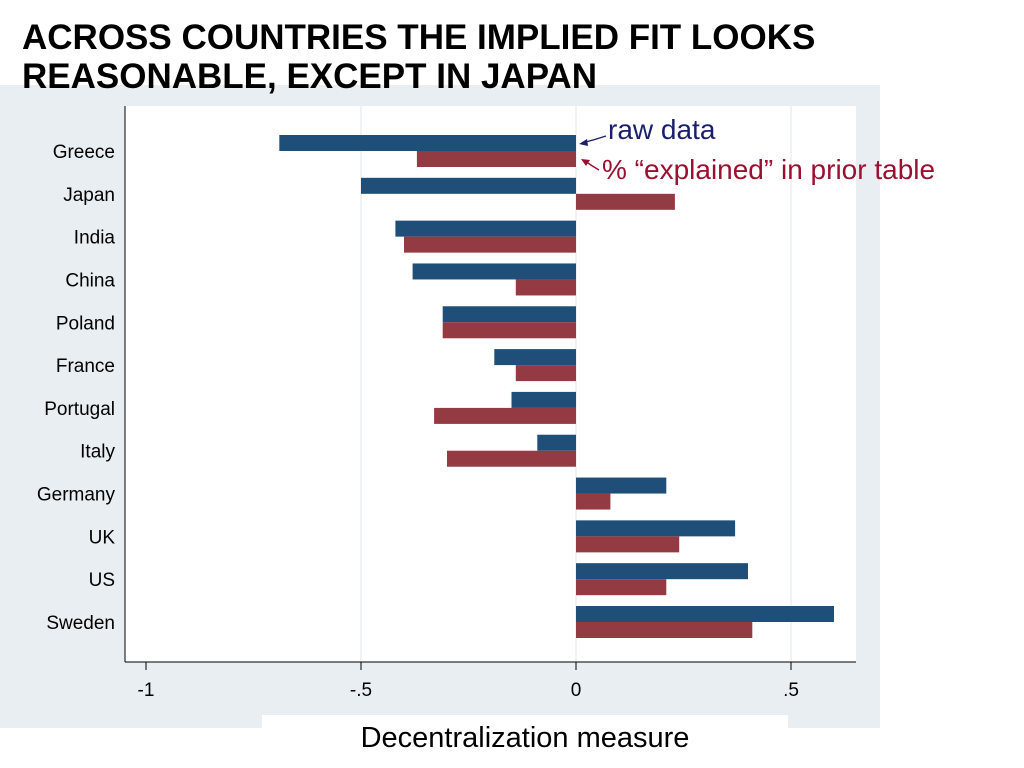  Describe the element at coordinates (494, 271) in the screenshot. I see `bar-raw-china` at that location.